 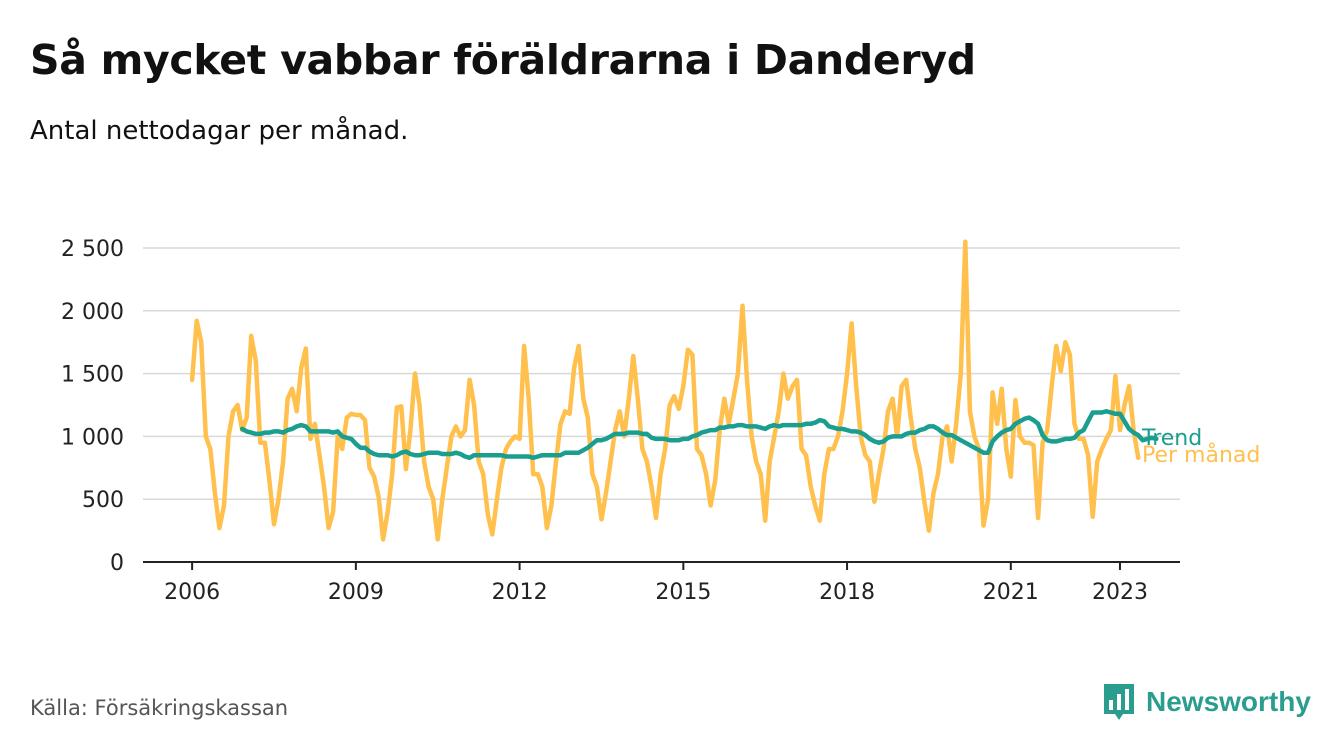 What do you see at coordinates (520, 592) in the screenshot?
I see `x-tick-label: 2012` at bounding box center [520, 592].